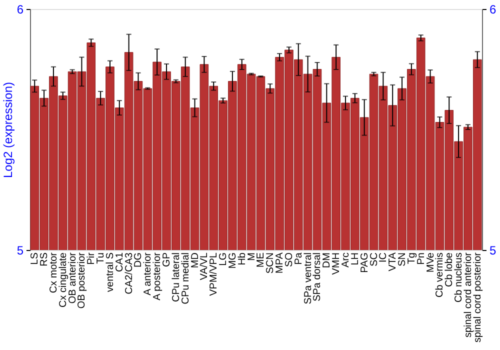  What do you see at coordinates (35, 258) in the screenshot?
I see `x-tick-label: LS` at bounding box center [35, 258].